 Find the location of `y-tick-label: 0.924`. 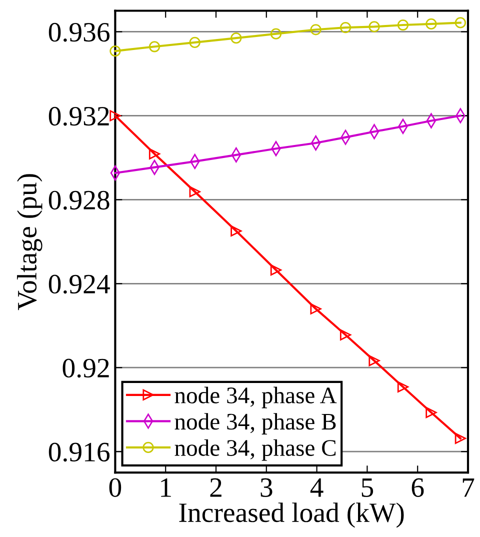

y-tick-label: 0.924 is located at coordinates (79, 284).